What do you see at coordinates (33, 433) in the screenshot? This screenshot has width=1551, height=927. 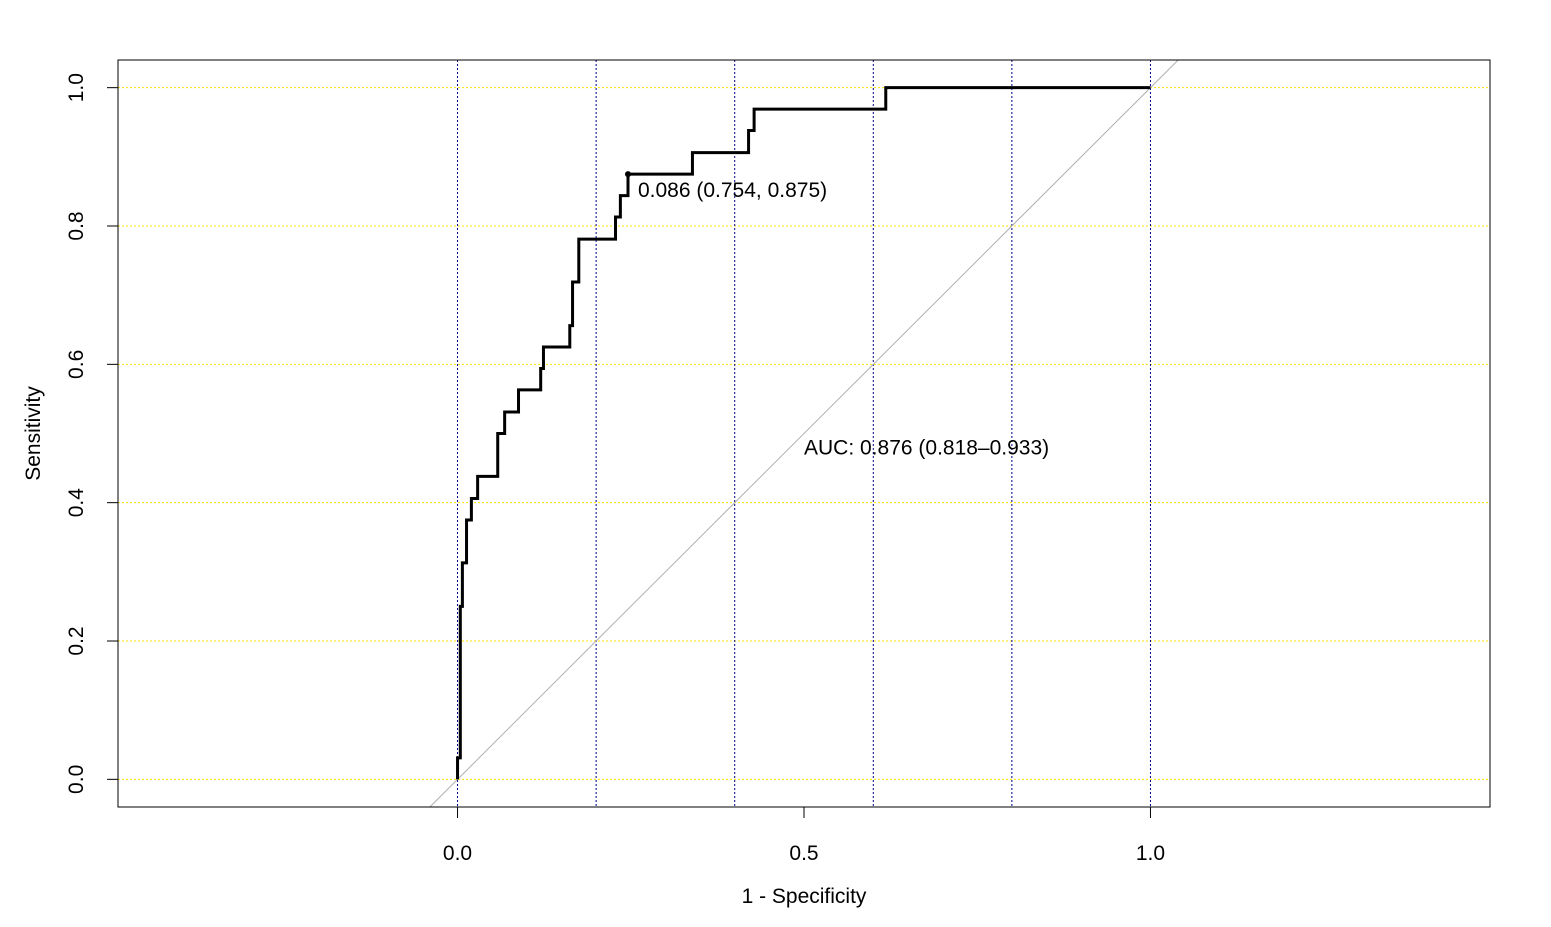 I see `y-axis-title: Sensitivity` at bounding box center [33, 433].